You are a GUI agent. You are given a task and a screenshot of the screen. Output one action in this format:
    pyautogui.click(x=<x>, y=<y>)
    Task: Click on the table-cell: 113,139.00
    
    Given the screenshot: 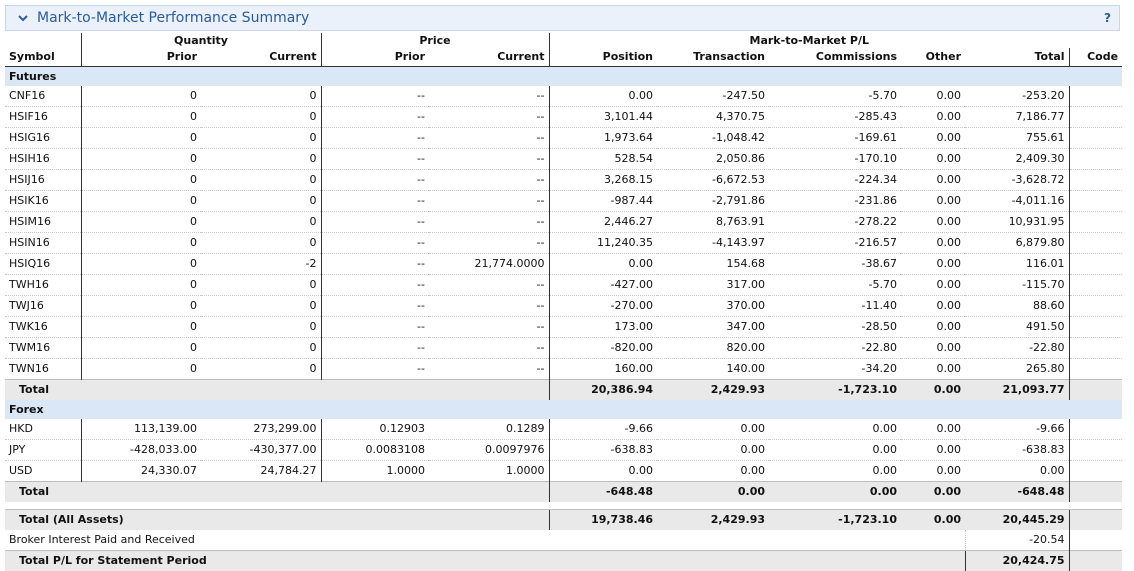 What is the action you would take?
    pyautogui.click(x=141, y=429)
    